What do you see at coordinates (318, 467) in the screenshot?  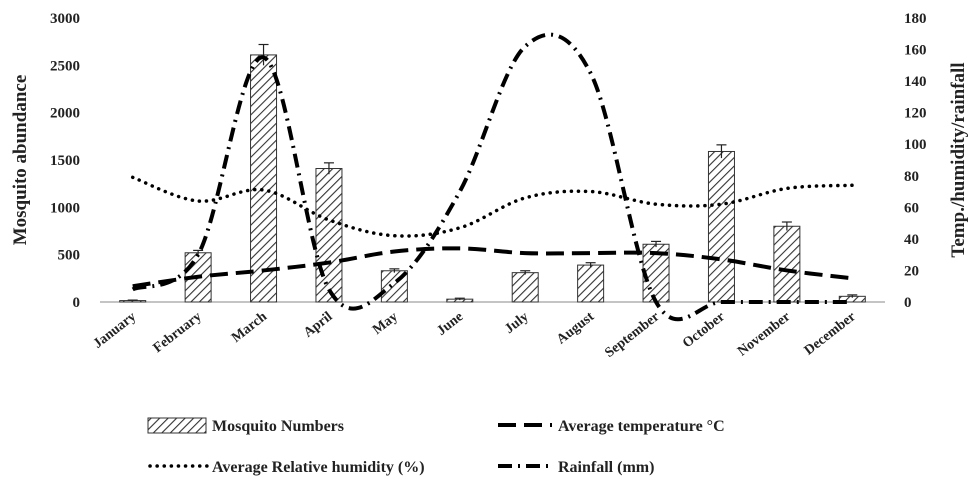 I see `legend-label-humidity: Average Relative humidity (%)` at bounding box center [318, 467].